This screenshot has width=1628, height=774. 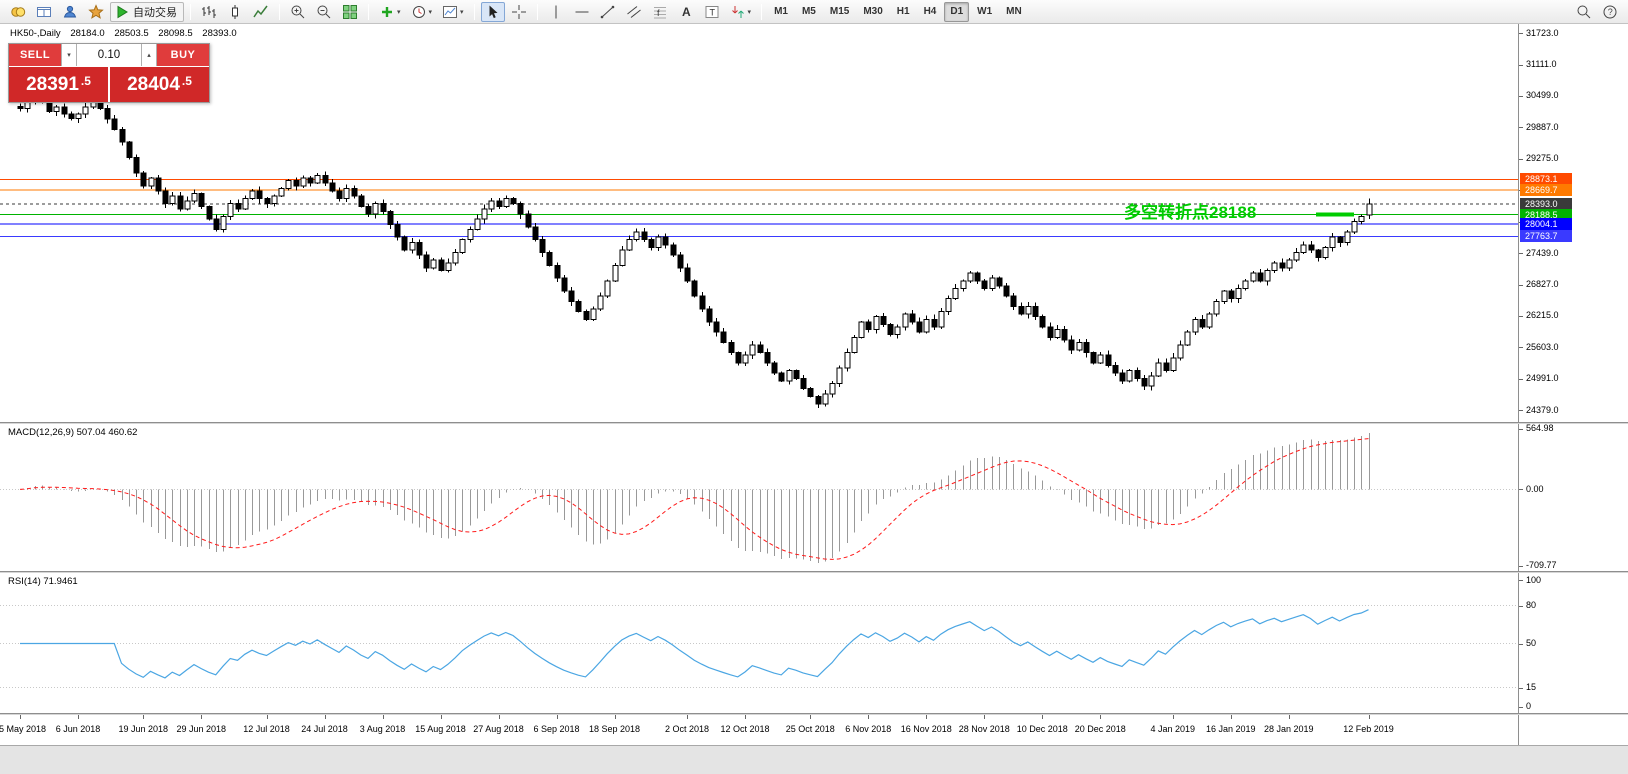 I want to click on price-tick-label: -709.77, so click(x=1541, y=565).